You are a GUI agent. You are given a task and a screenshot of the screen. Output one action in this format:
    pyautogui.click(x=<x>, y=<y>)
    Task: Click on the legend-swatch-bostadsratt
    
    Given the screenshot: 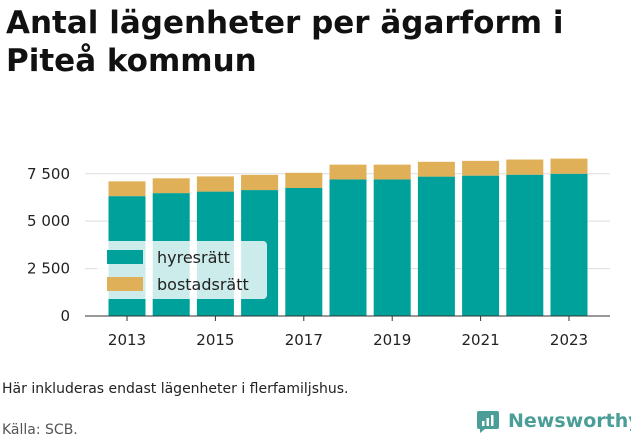 What is the action you would take?
    pyautogui.click(x=125, y=284)
    